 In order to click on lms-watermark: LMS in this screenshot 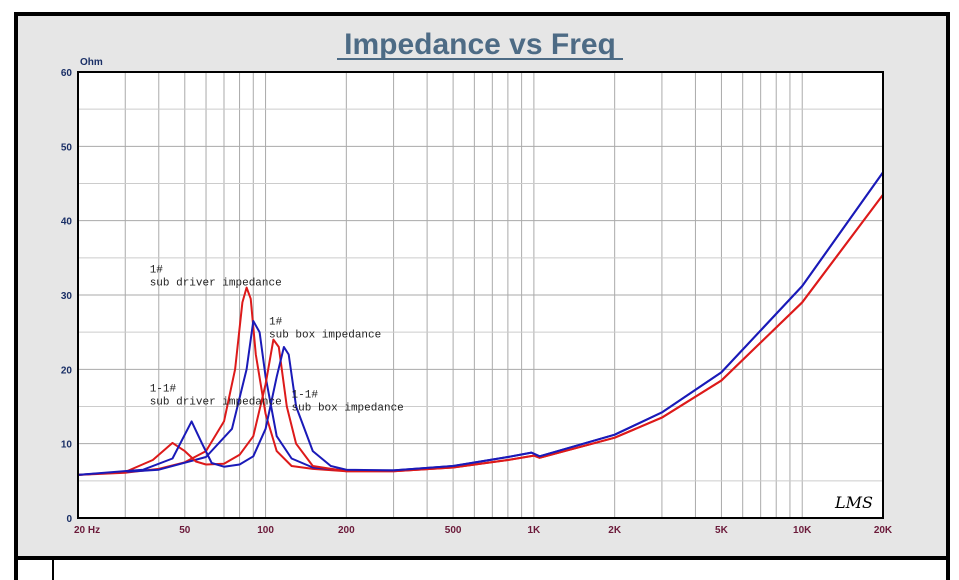, I will do `click(853, 502)`.